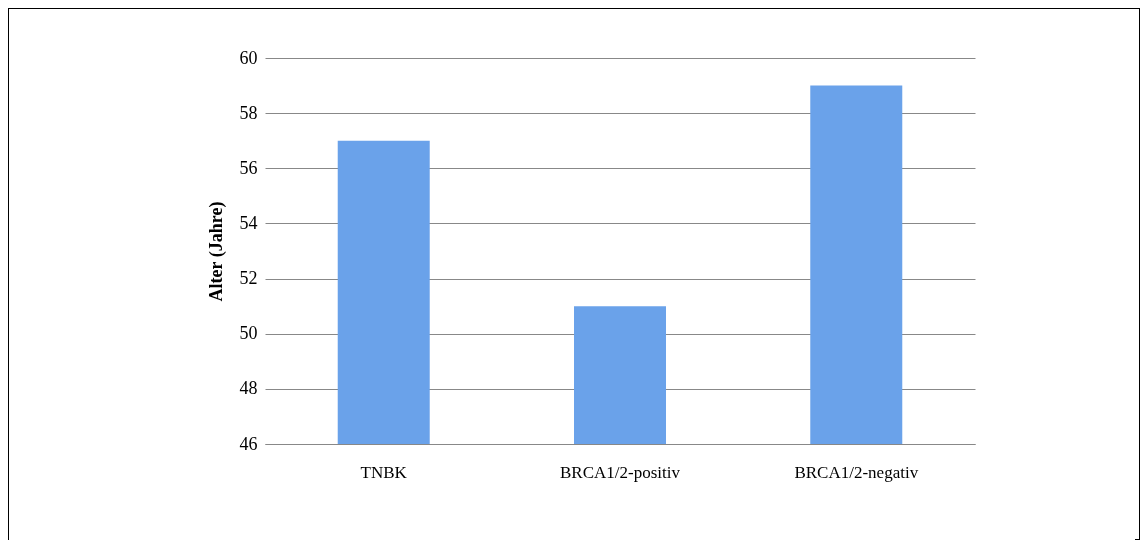 This screenshot has width=1147, height=554. Describe the element at coordinates (248, 167) in the screenshot. I see `y-tick-label: 56` at that location.